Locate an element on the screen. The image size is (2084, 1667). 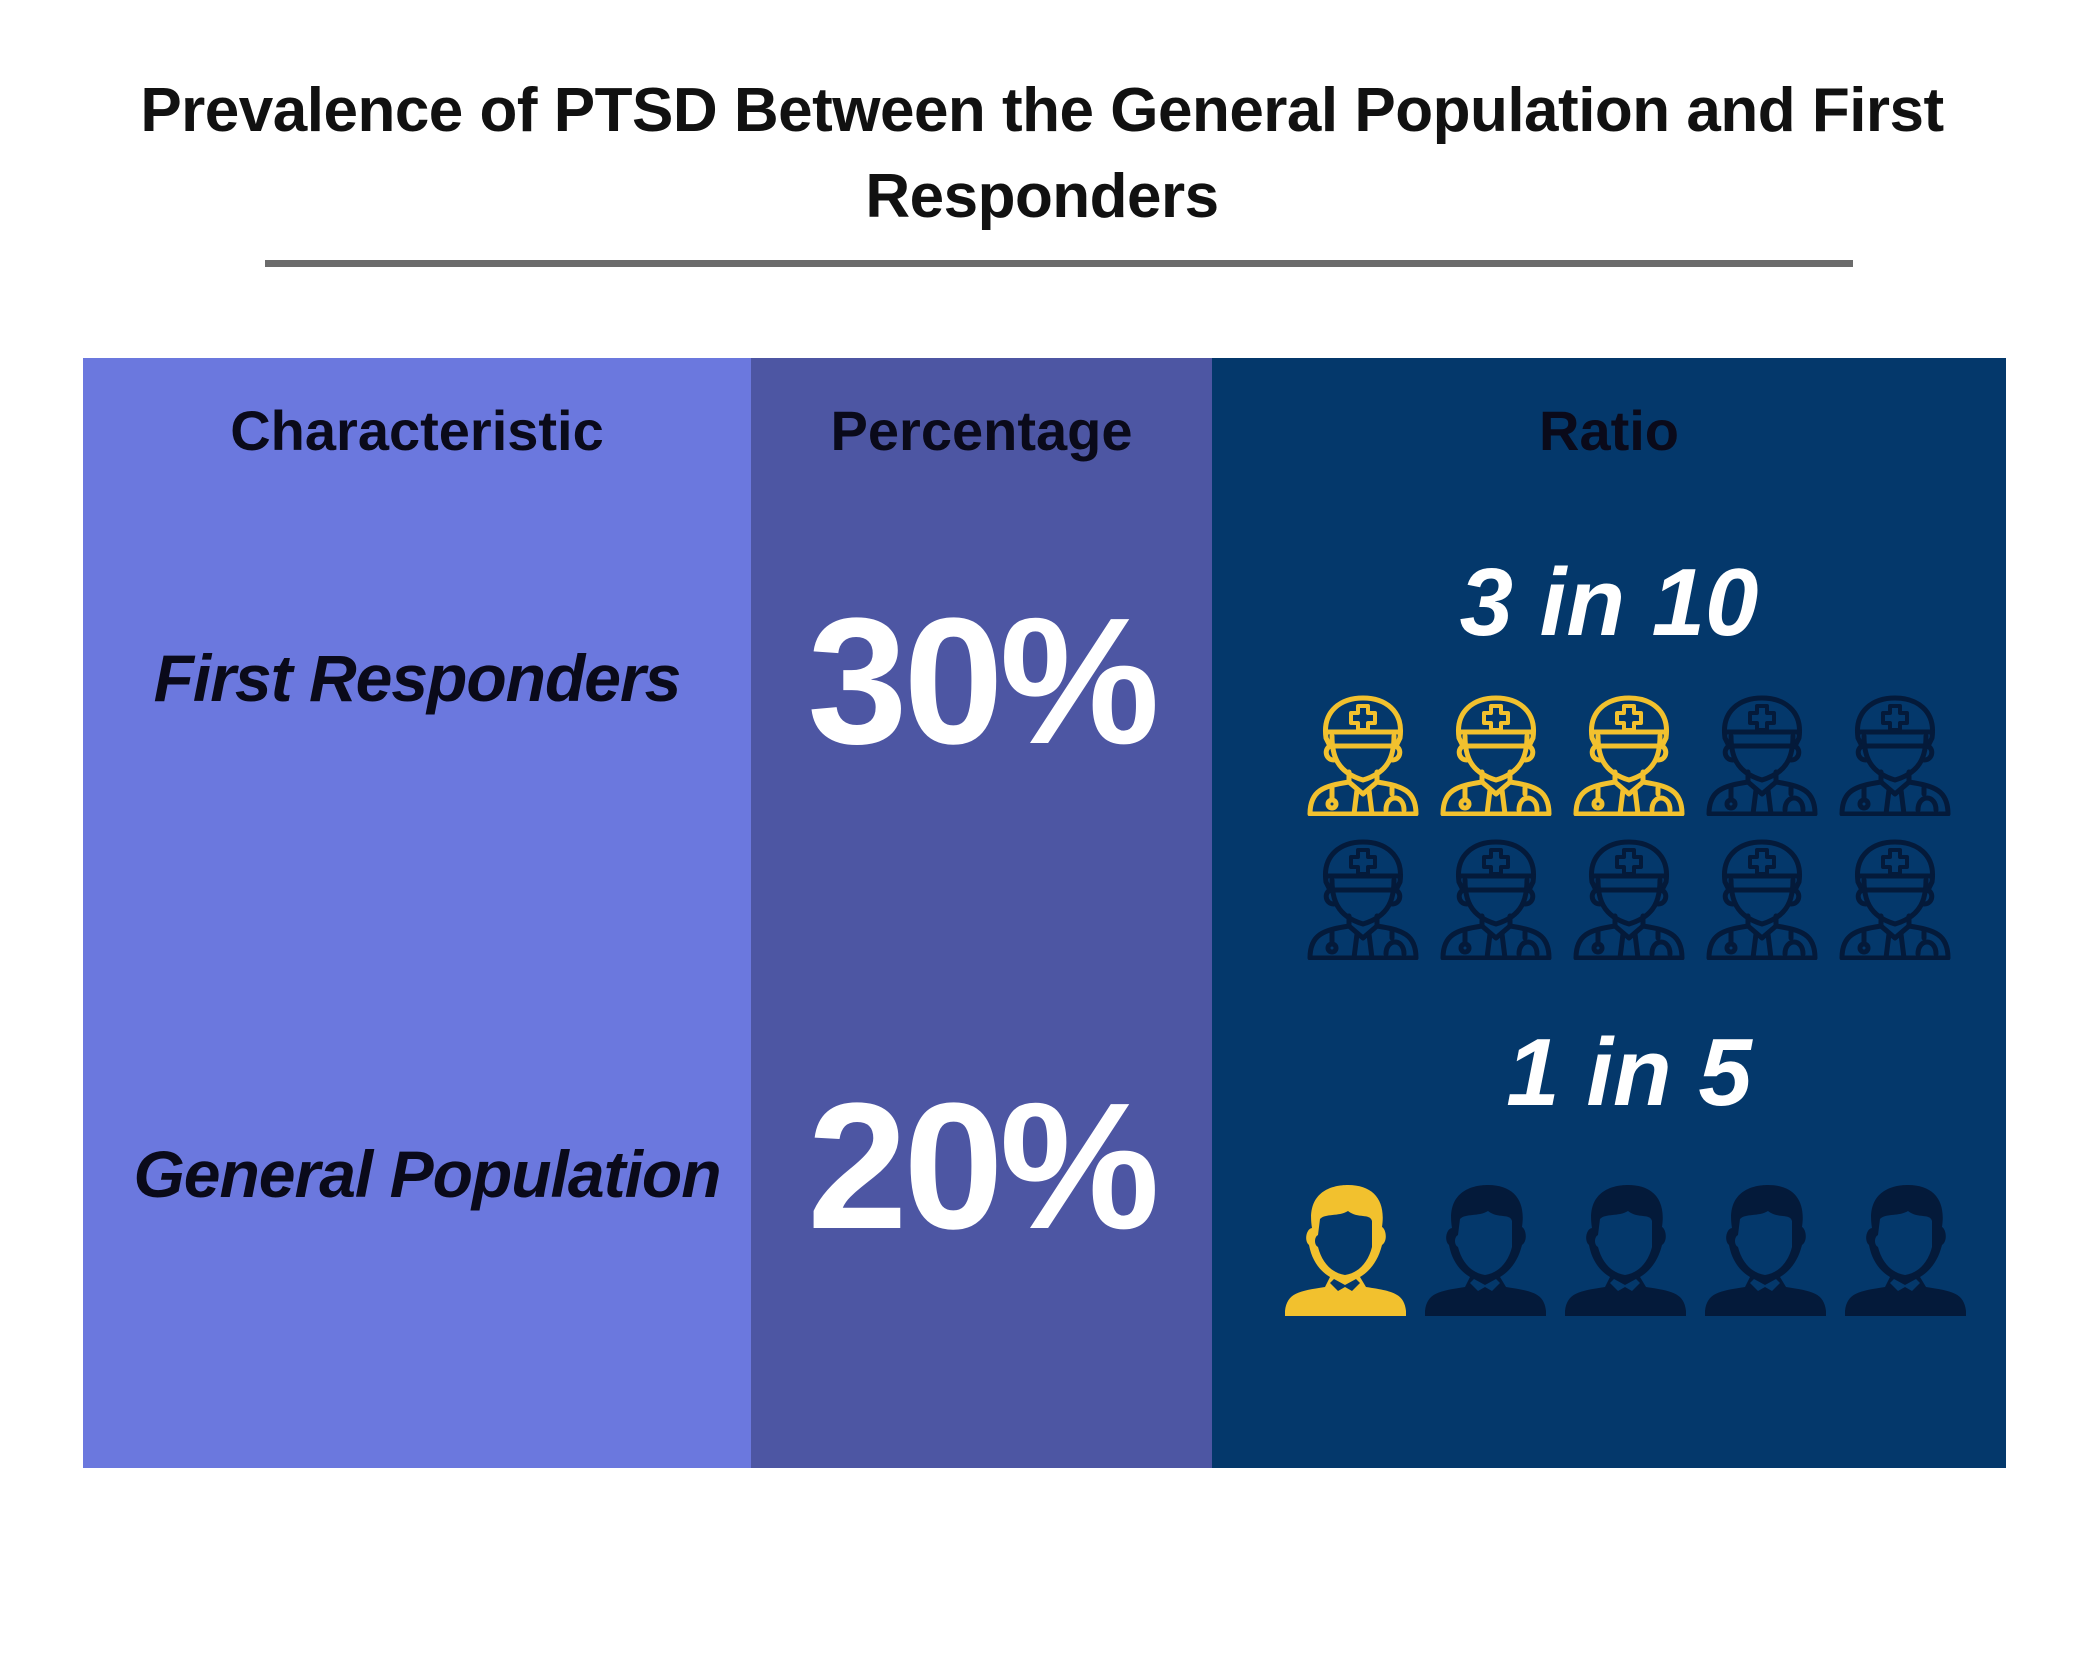
title-divider is located at coordinates (1059, 263).